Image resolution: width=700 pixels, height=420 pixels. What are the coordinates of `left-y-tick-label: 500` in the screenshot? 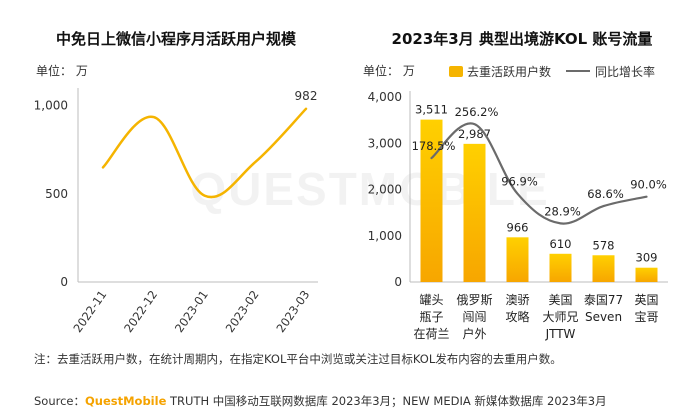 It's located at (56, 194).